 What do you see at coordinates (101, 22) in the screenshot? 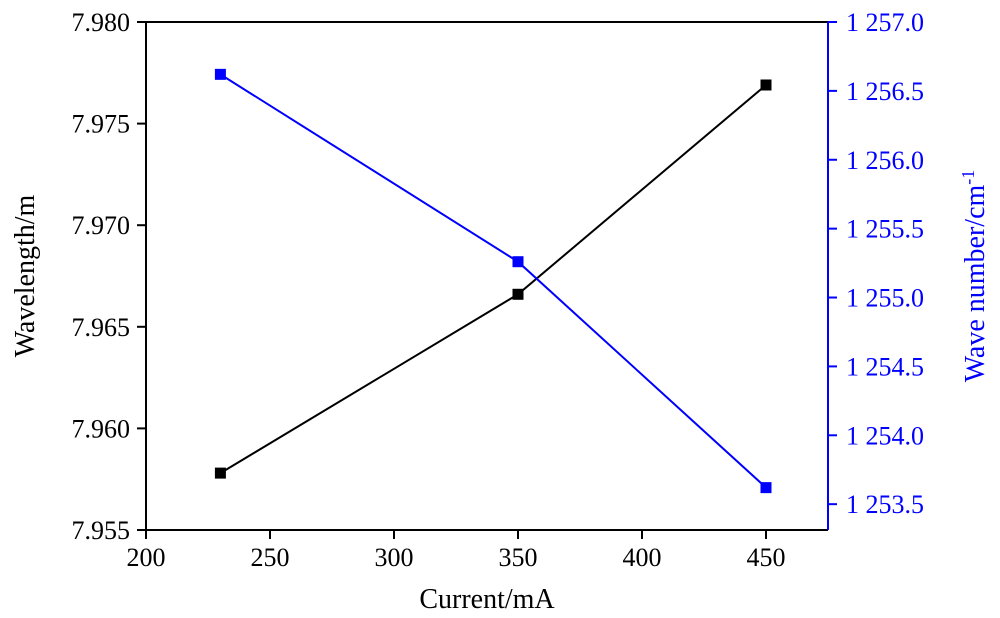
I see `y-tick-label: 7.980` at bounding box center [101, 22].